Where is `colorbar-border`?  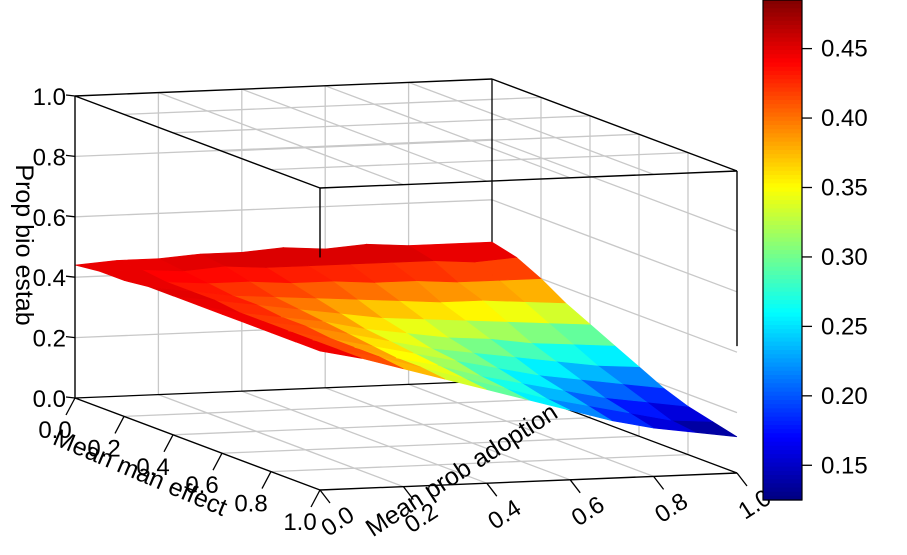 colorbar-border is located at coordinates (782, 250).